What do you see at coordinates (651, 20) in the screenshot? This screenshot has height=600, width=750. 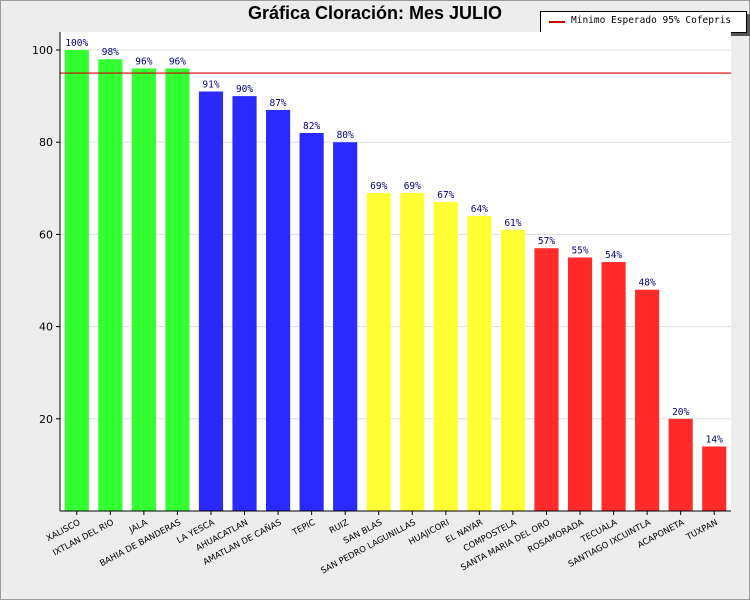 I see `legend-label: Minimo Esperado 95% Cofepris` at bounding box center [651, 20].